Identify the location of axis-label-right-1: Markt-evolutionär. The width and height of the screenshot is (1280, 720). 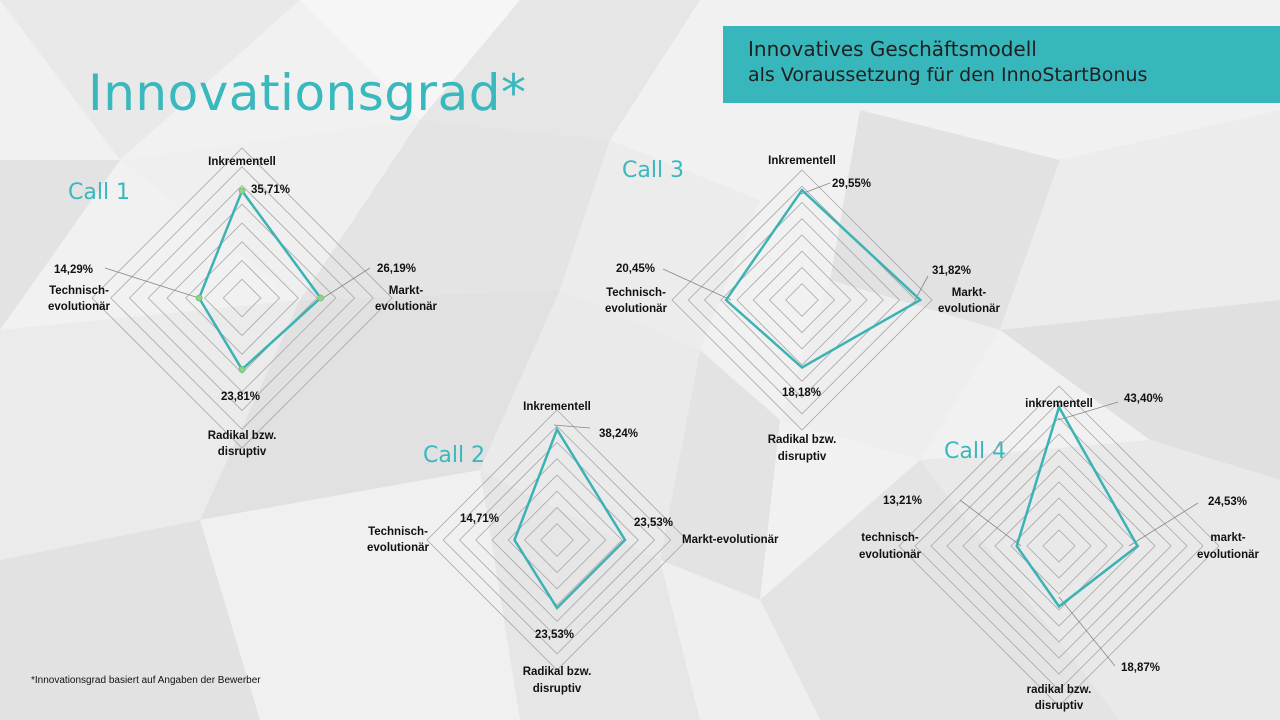
(730, 540).